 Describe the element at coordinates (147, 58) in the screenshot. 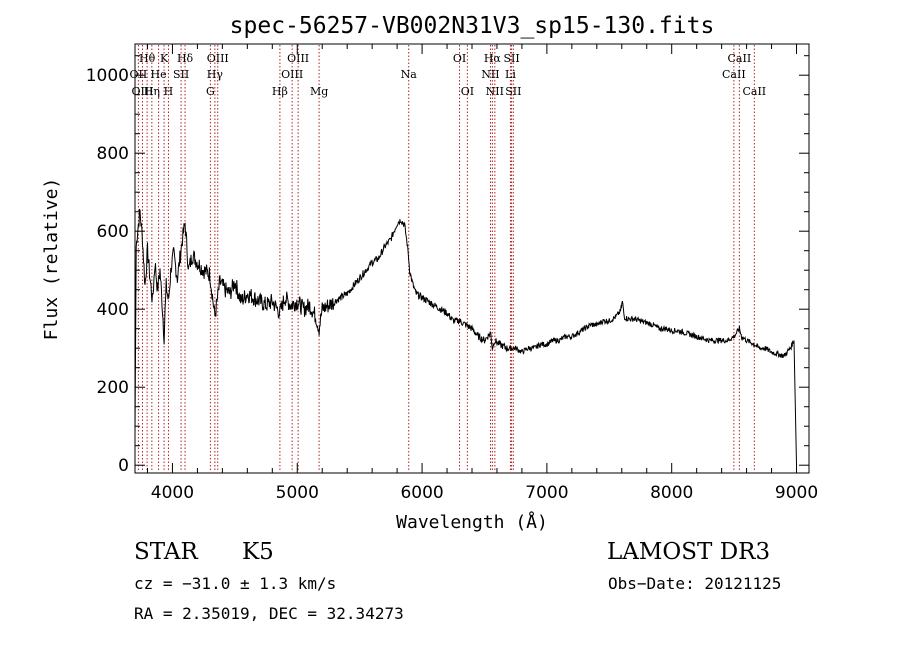

I see `line-label: Hθ` at that location.